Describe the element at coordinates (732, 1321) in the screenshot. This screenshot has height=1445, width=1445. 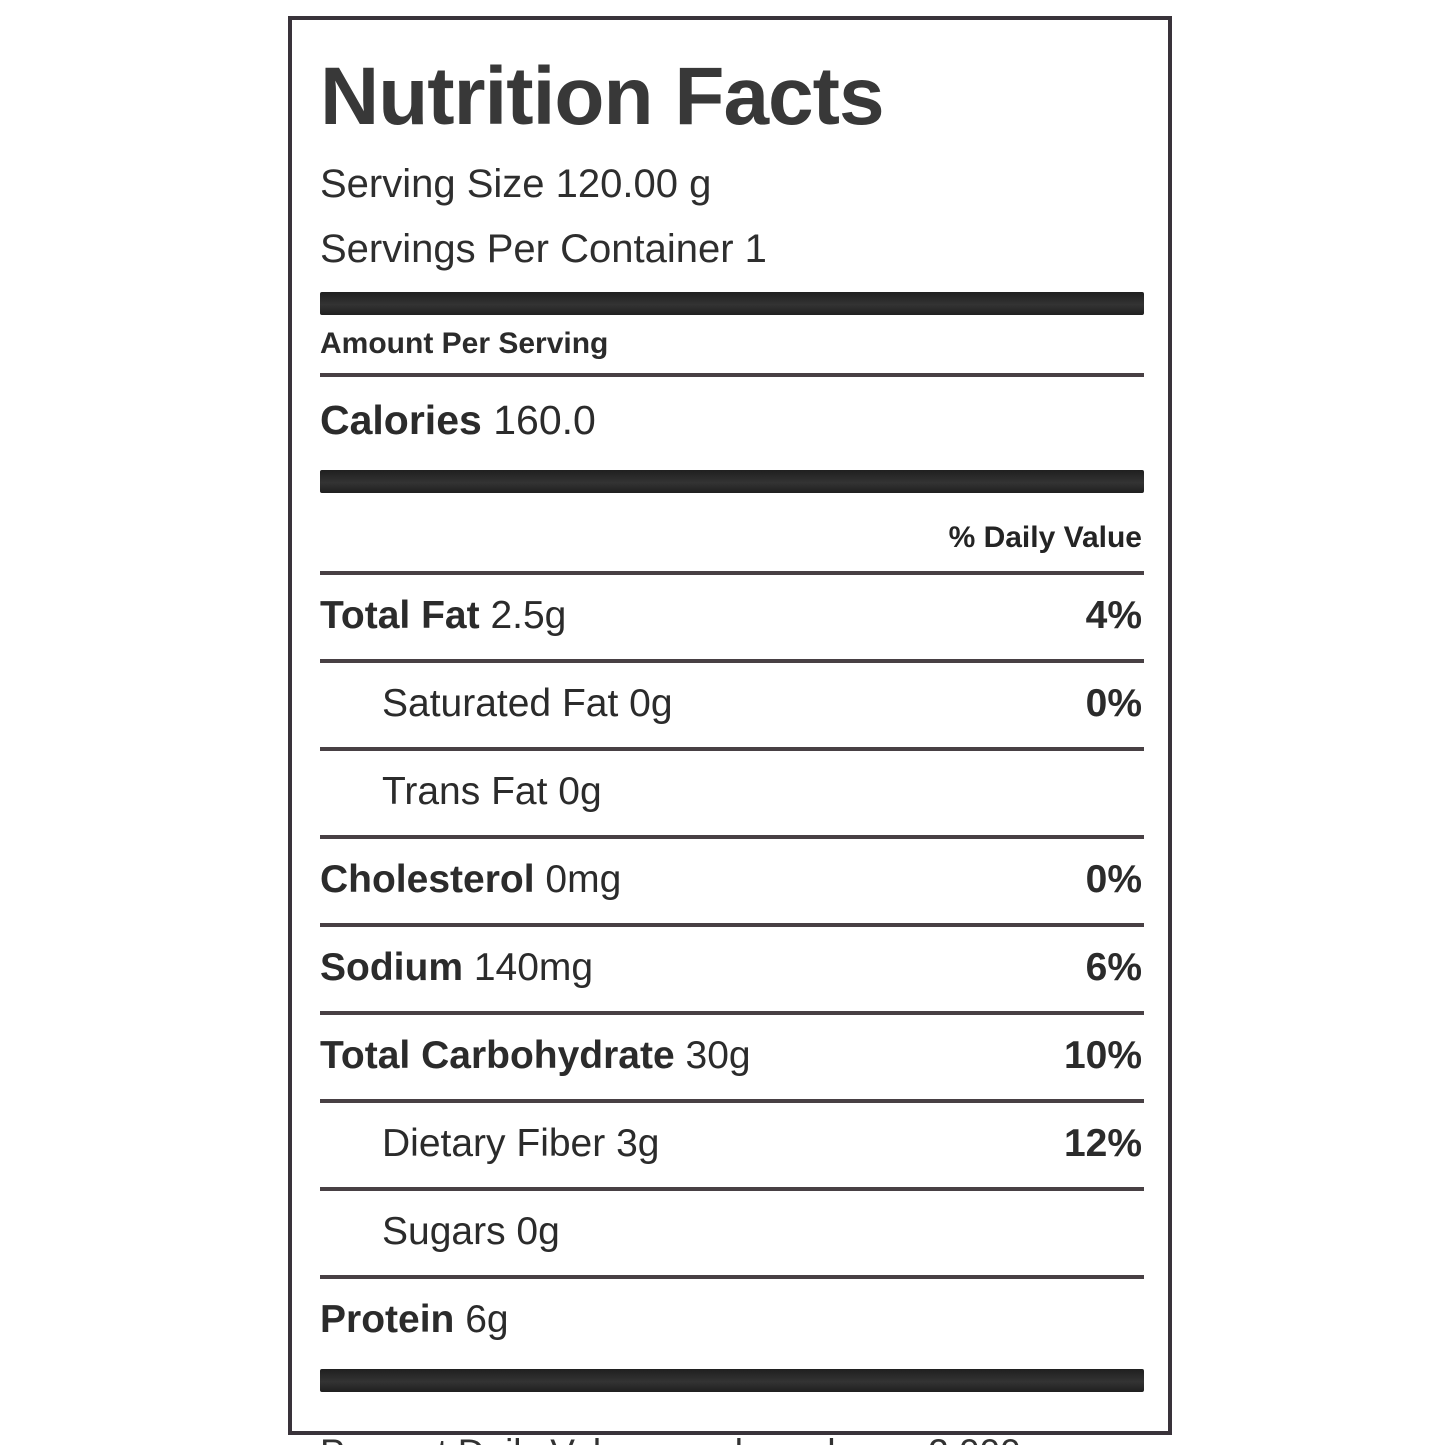
I see `nutrient-row-protein: Protein 6g` at that location.